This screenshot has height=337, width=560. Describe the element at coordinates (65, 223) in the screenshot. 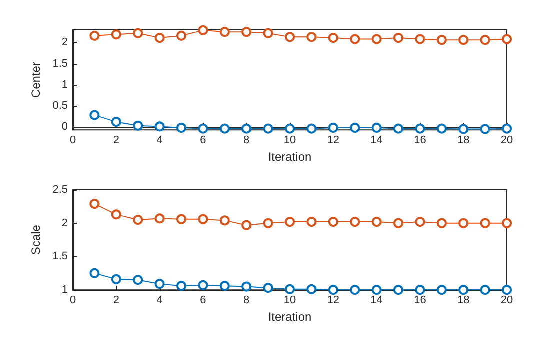

I see `y-tick-label: 2` at that location.